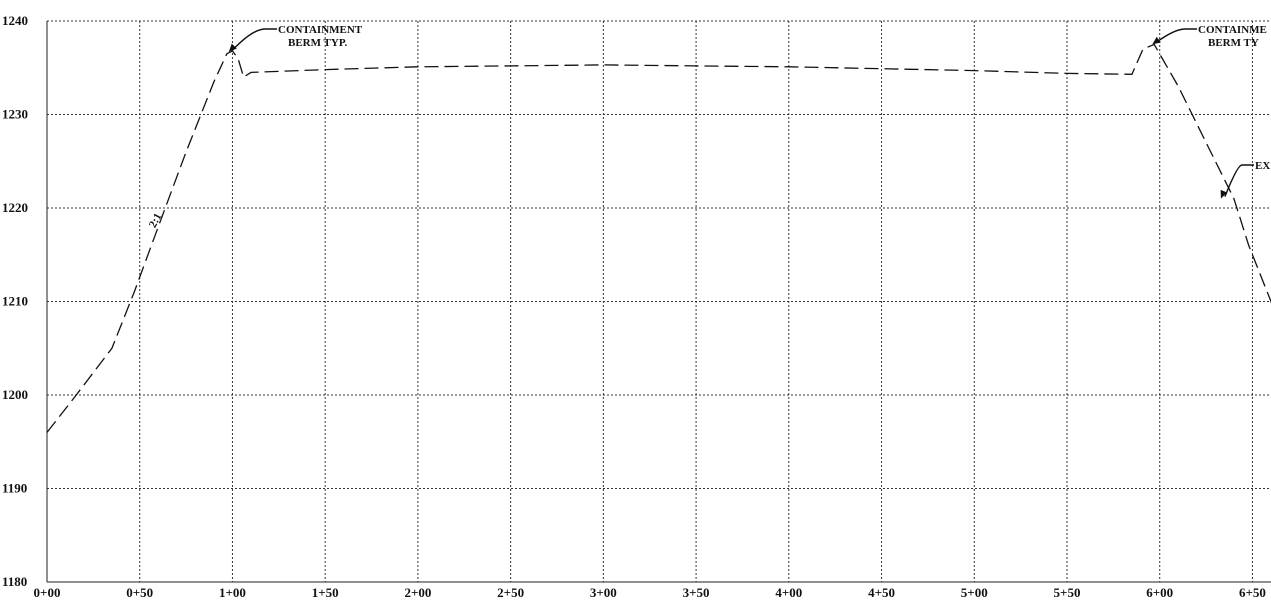 The width and height of the screenshot is (1271, 601). Describe the element at coordinates (318, 43) in the screenshot. I see `annotation-text: BERM TYP.` at that location.